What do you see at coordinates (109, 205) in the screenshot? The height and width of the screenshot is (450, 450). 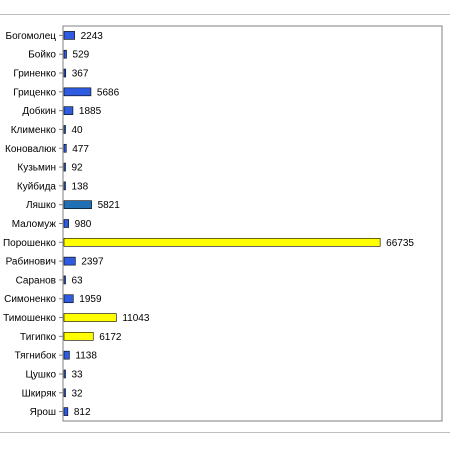 I see `data-label: 5821` at bounding box center [109, 205].